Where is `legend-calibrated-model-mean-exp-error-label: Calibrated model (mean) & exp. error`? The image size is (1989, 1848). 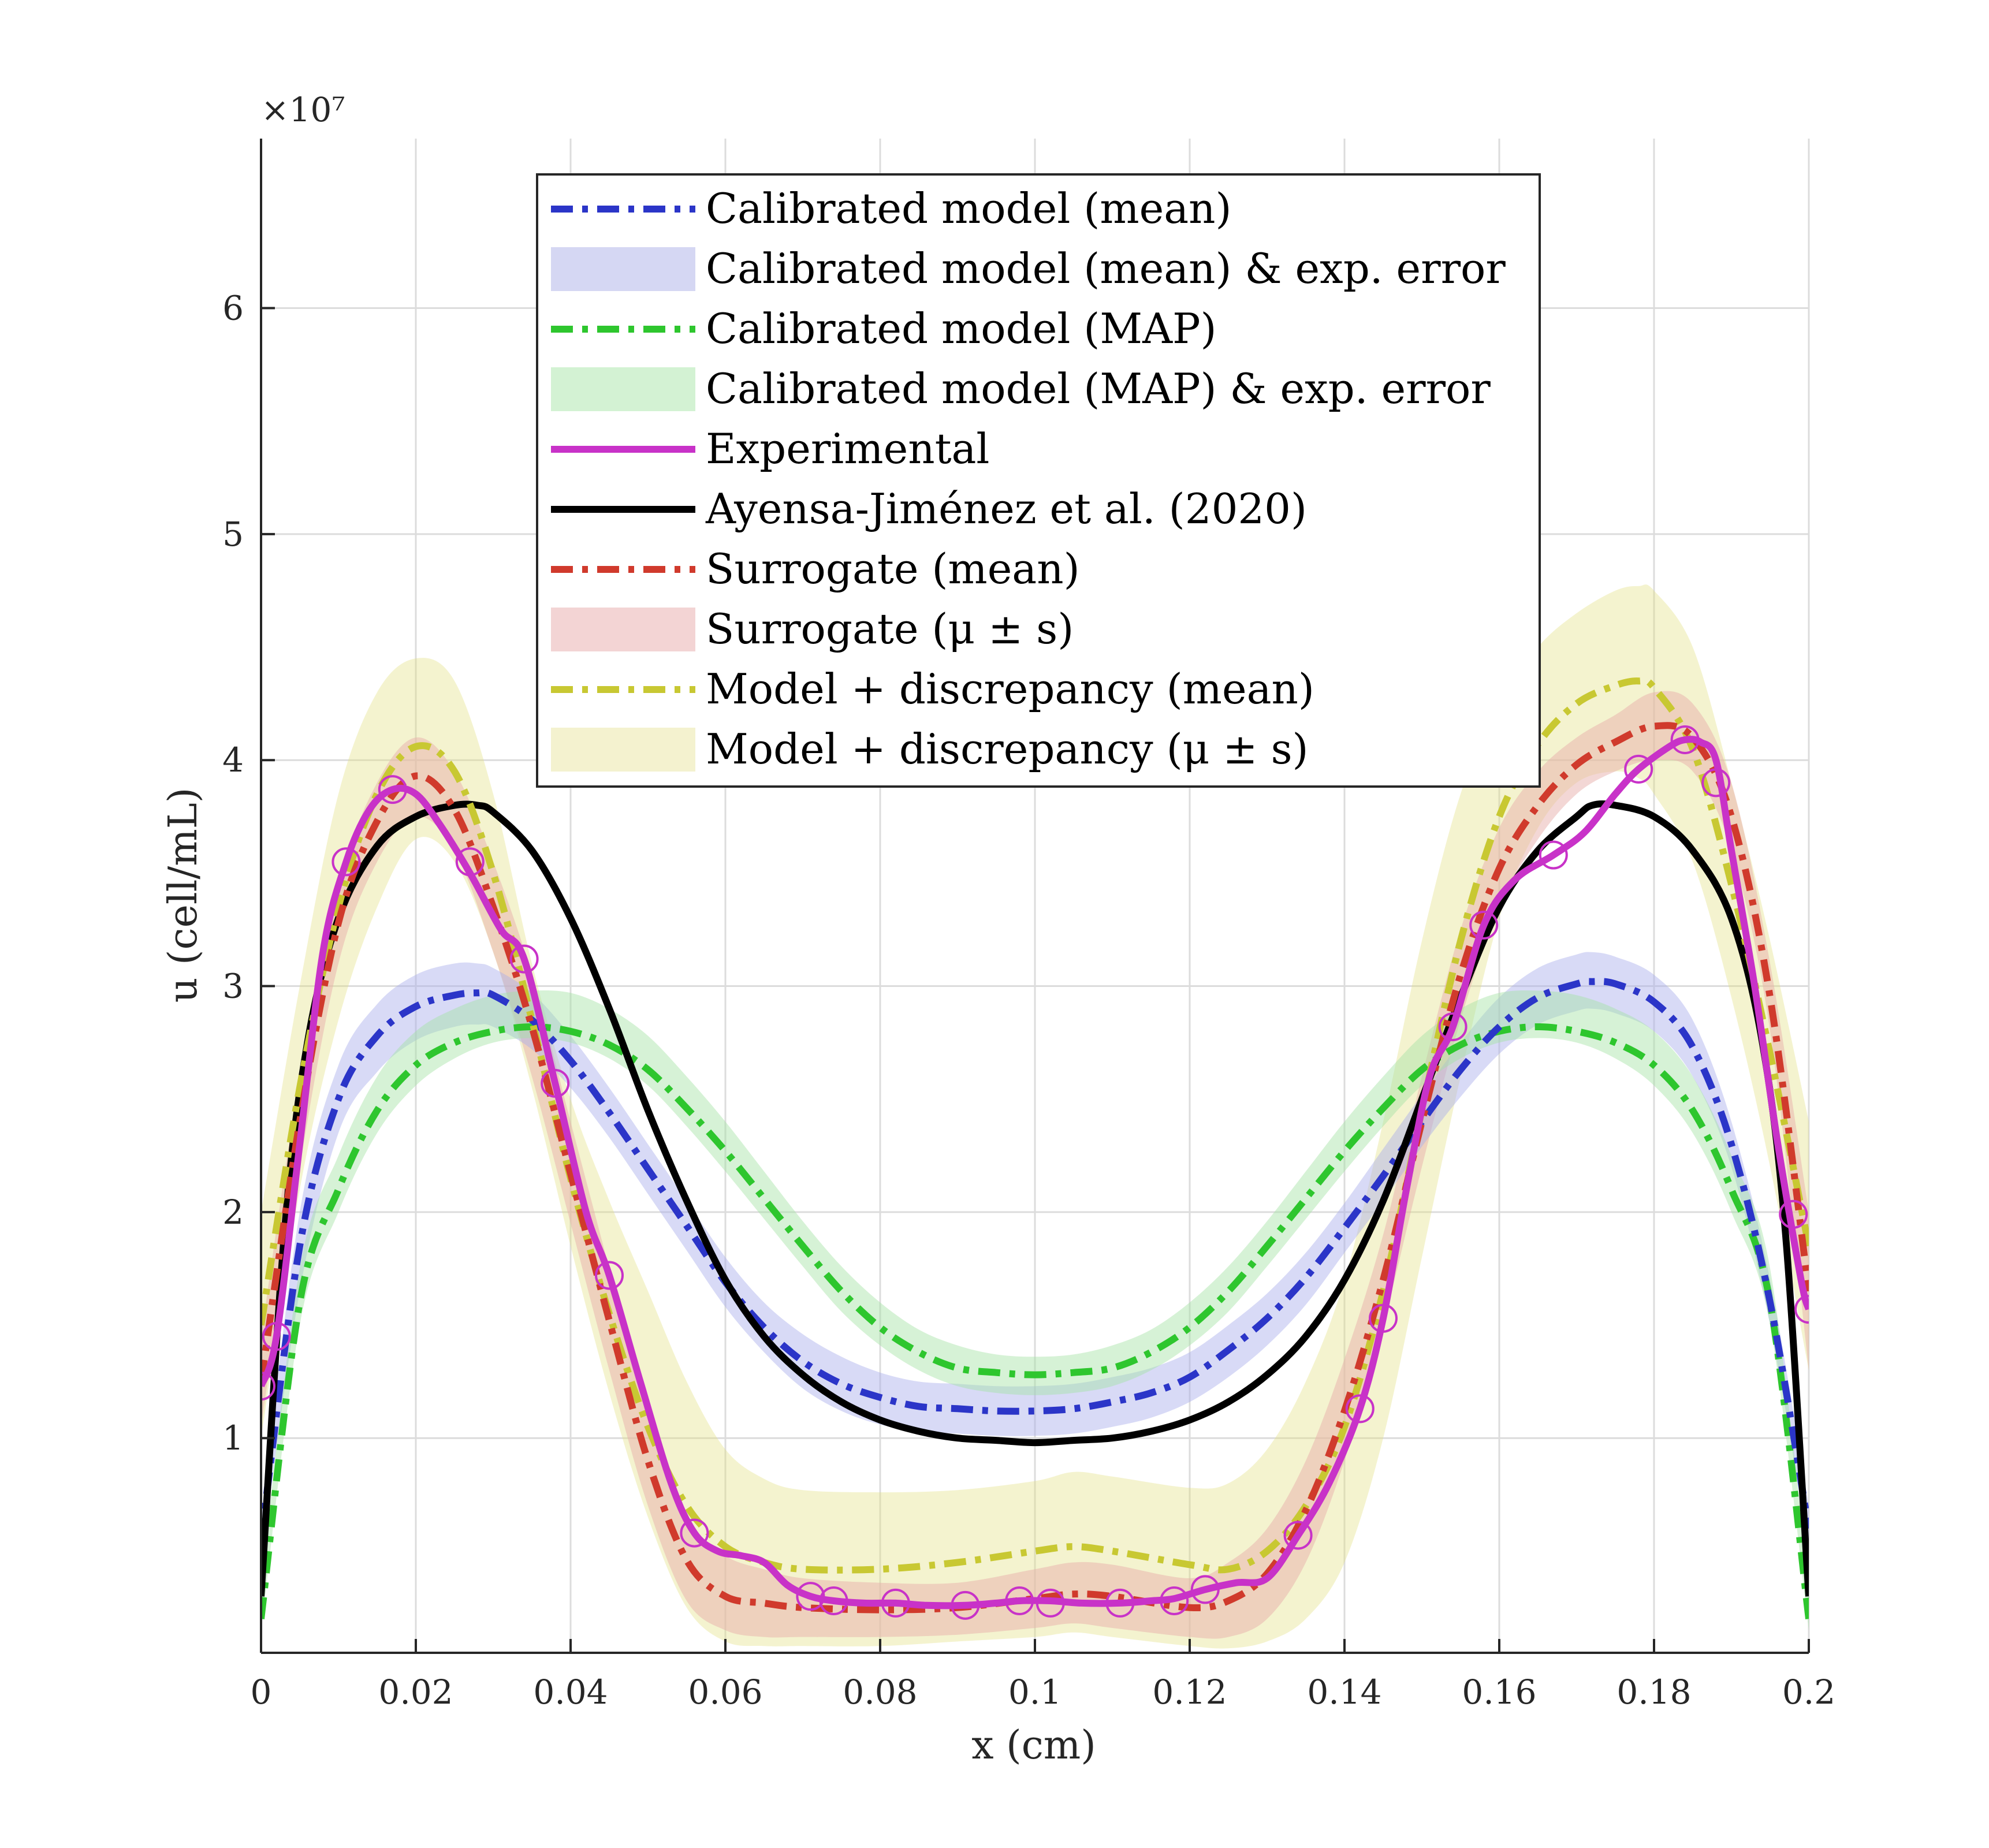
legend-calibrated-model-mean-exp-error-label: Calibrated model (mean) & exp. error is located at coordinates (1106, 268).